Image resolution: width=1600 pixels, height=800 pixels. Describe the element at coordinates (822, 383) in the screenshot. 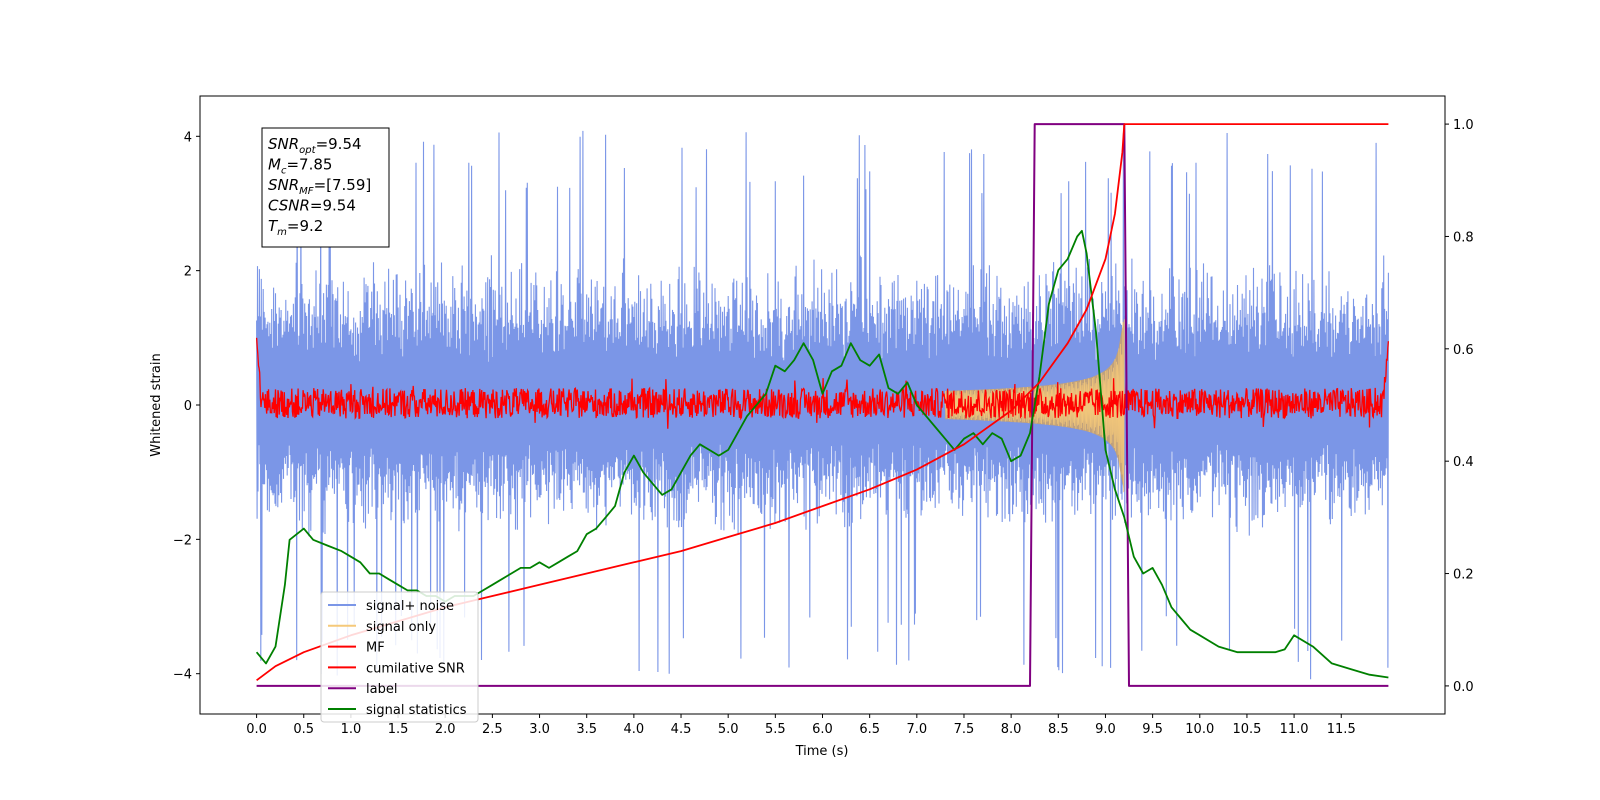

I see `series-mf` at that location.